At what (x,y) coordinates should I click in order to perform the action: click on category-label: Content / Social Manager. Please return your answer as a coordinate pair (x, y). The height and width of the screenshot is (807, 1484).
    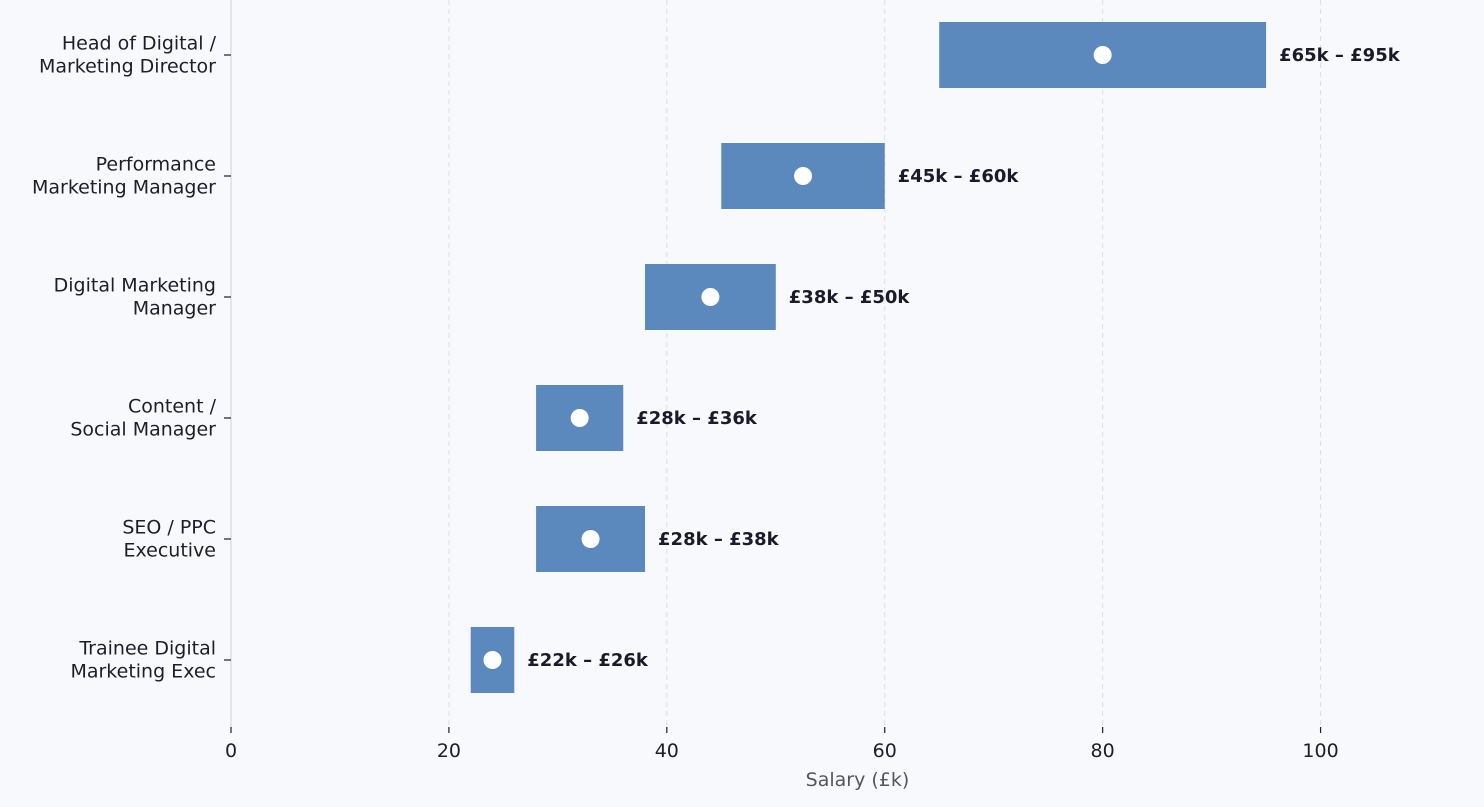
    Looking at the image, I should click on (143, 418).